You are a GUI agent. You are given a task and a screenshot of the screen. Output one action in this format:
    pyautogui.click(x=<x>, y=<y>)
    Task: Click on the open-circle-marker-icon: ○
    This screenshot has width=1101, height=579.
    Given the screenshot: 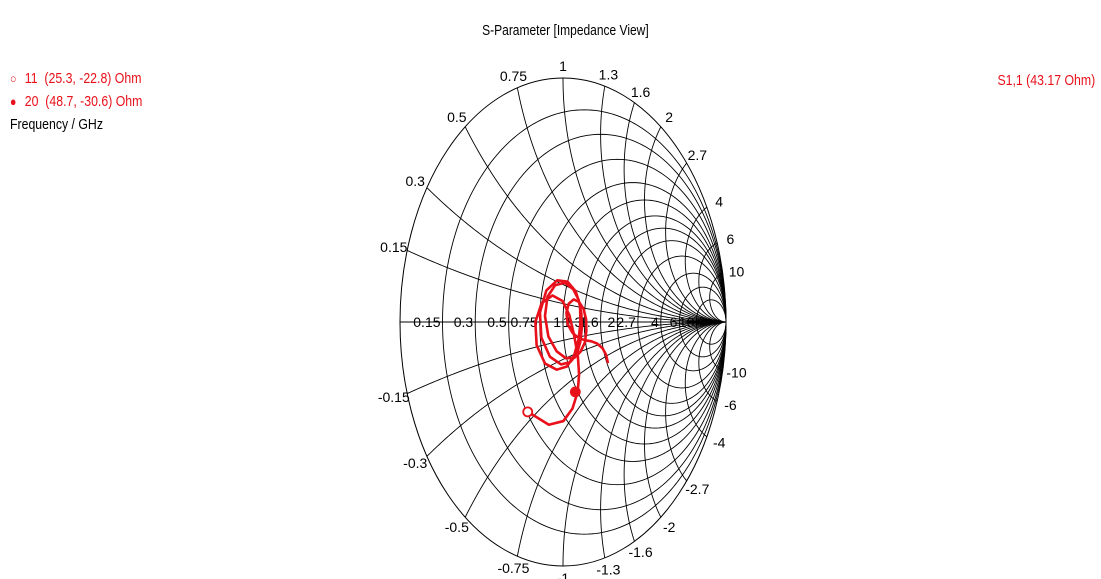 What is the action you would take?
    pyautogui.click(x=13, y=78)
    